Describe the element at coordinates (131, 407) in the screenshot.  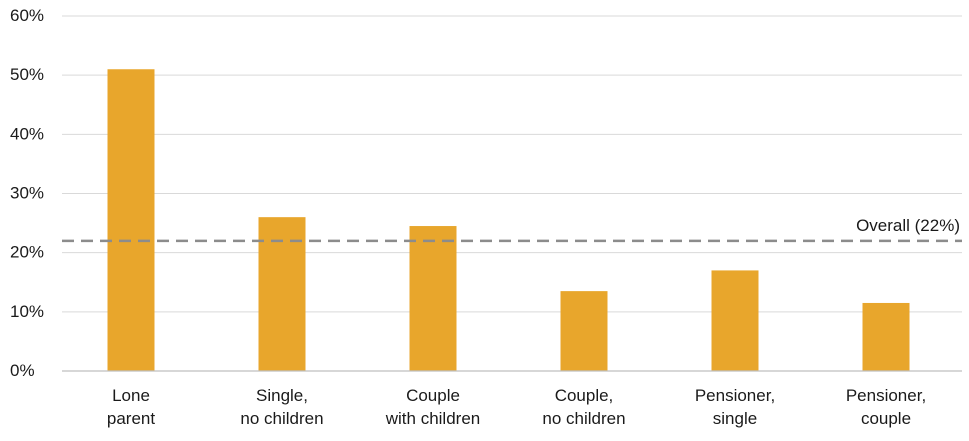
I see `x-tick-label: Lone parent` at that location.